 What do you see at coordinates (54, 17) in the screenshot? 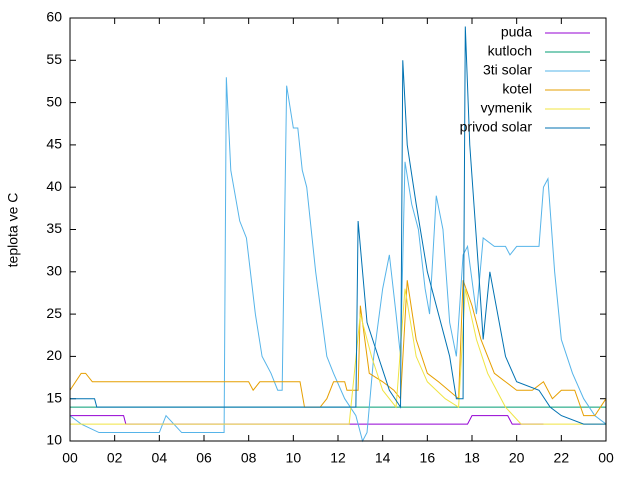
I see `y-tick-label: 60` at bounding box center [54, 17].